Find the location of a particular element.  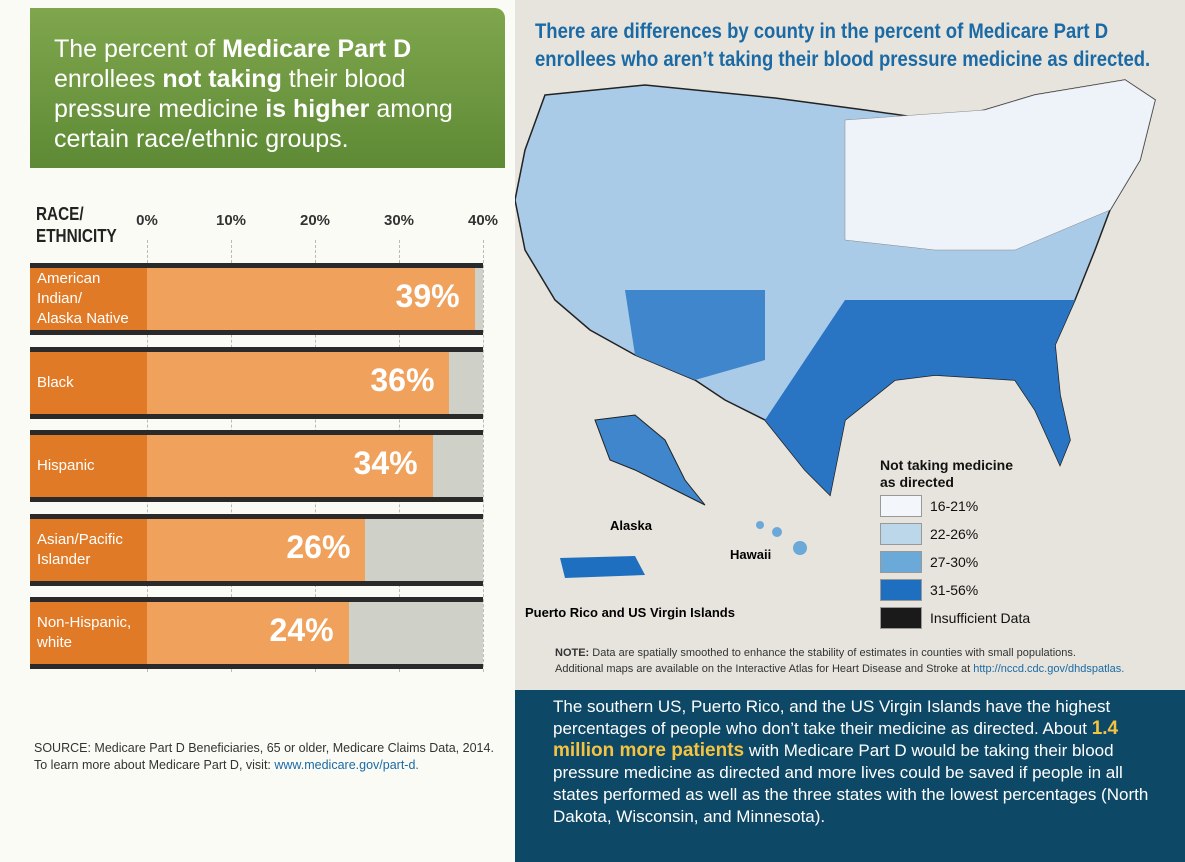

category-label: American Indian/ Alaska Native is located at coordinates (88, 299).